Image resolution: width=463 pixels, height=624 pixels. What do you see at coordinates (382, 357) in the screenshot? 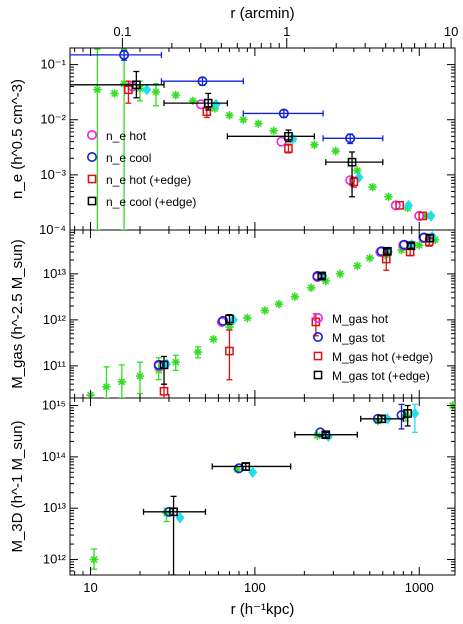
I see `legend-label: M_gas hot (+edge)` at bounding box center [382, 357].